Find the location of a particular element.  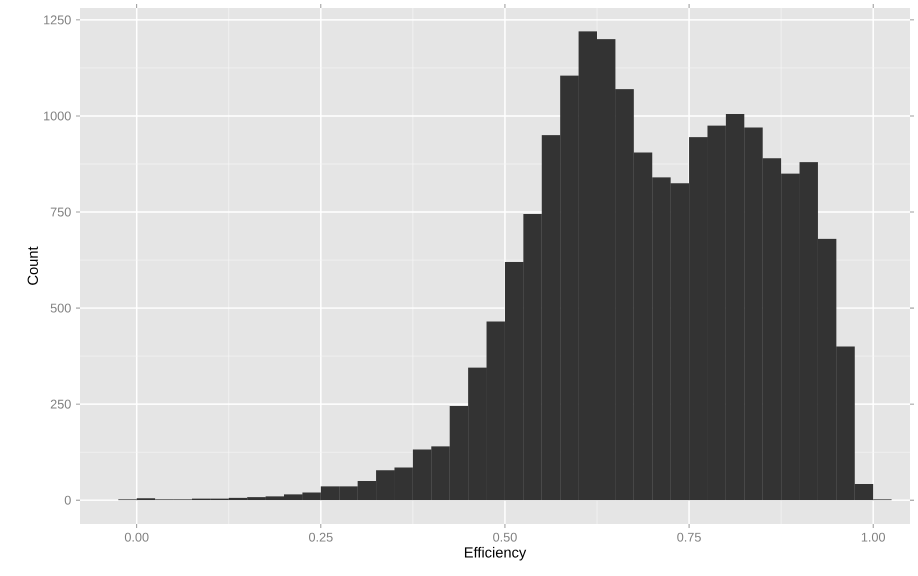

x-tick-label: 0.25 is located at coordinates (321, 537).